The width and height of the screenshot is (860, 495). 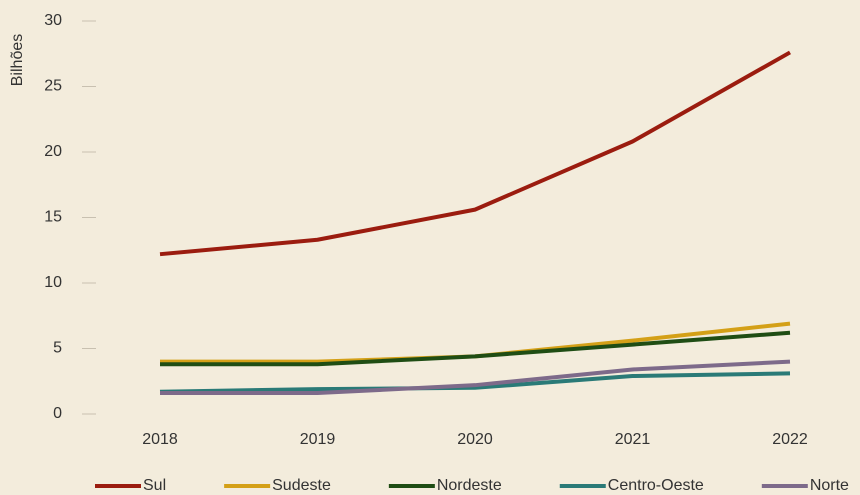 What do you see at coordinates (469, 485) in the screenshot?
I see `legend-label: Nordeste` at bounding box center [469, 485].